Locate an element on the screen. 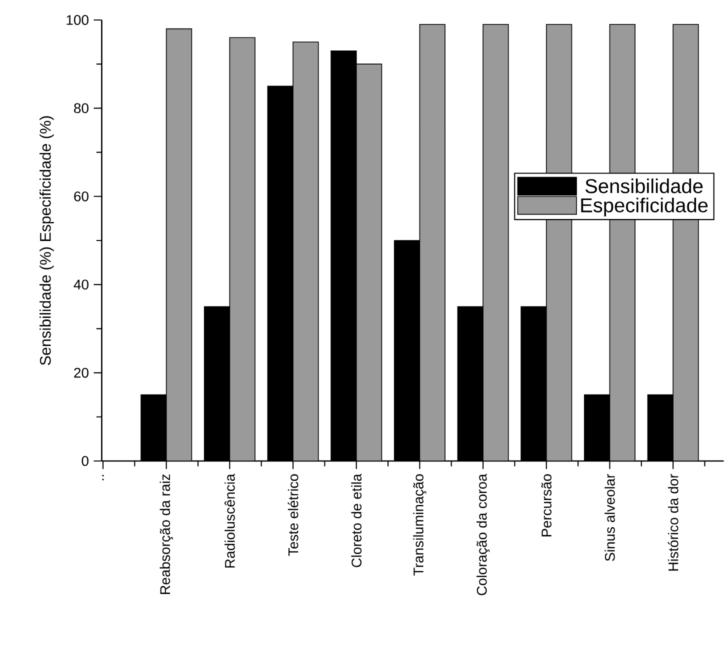 The width and height of the screenshot is (728, 655). y-axis-title: Sensibilidade (%) Especificidade (%) is located at coordinates (47, 241).